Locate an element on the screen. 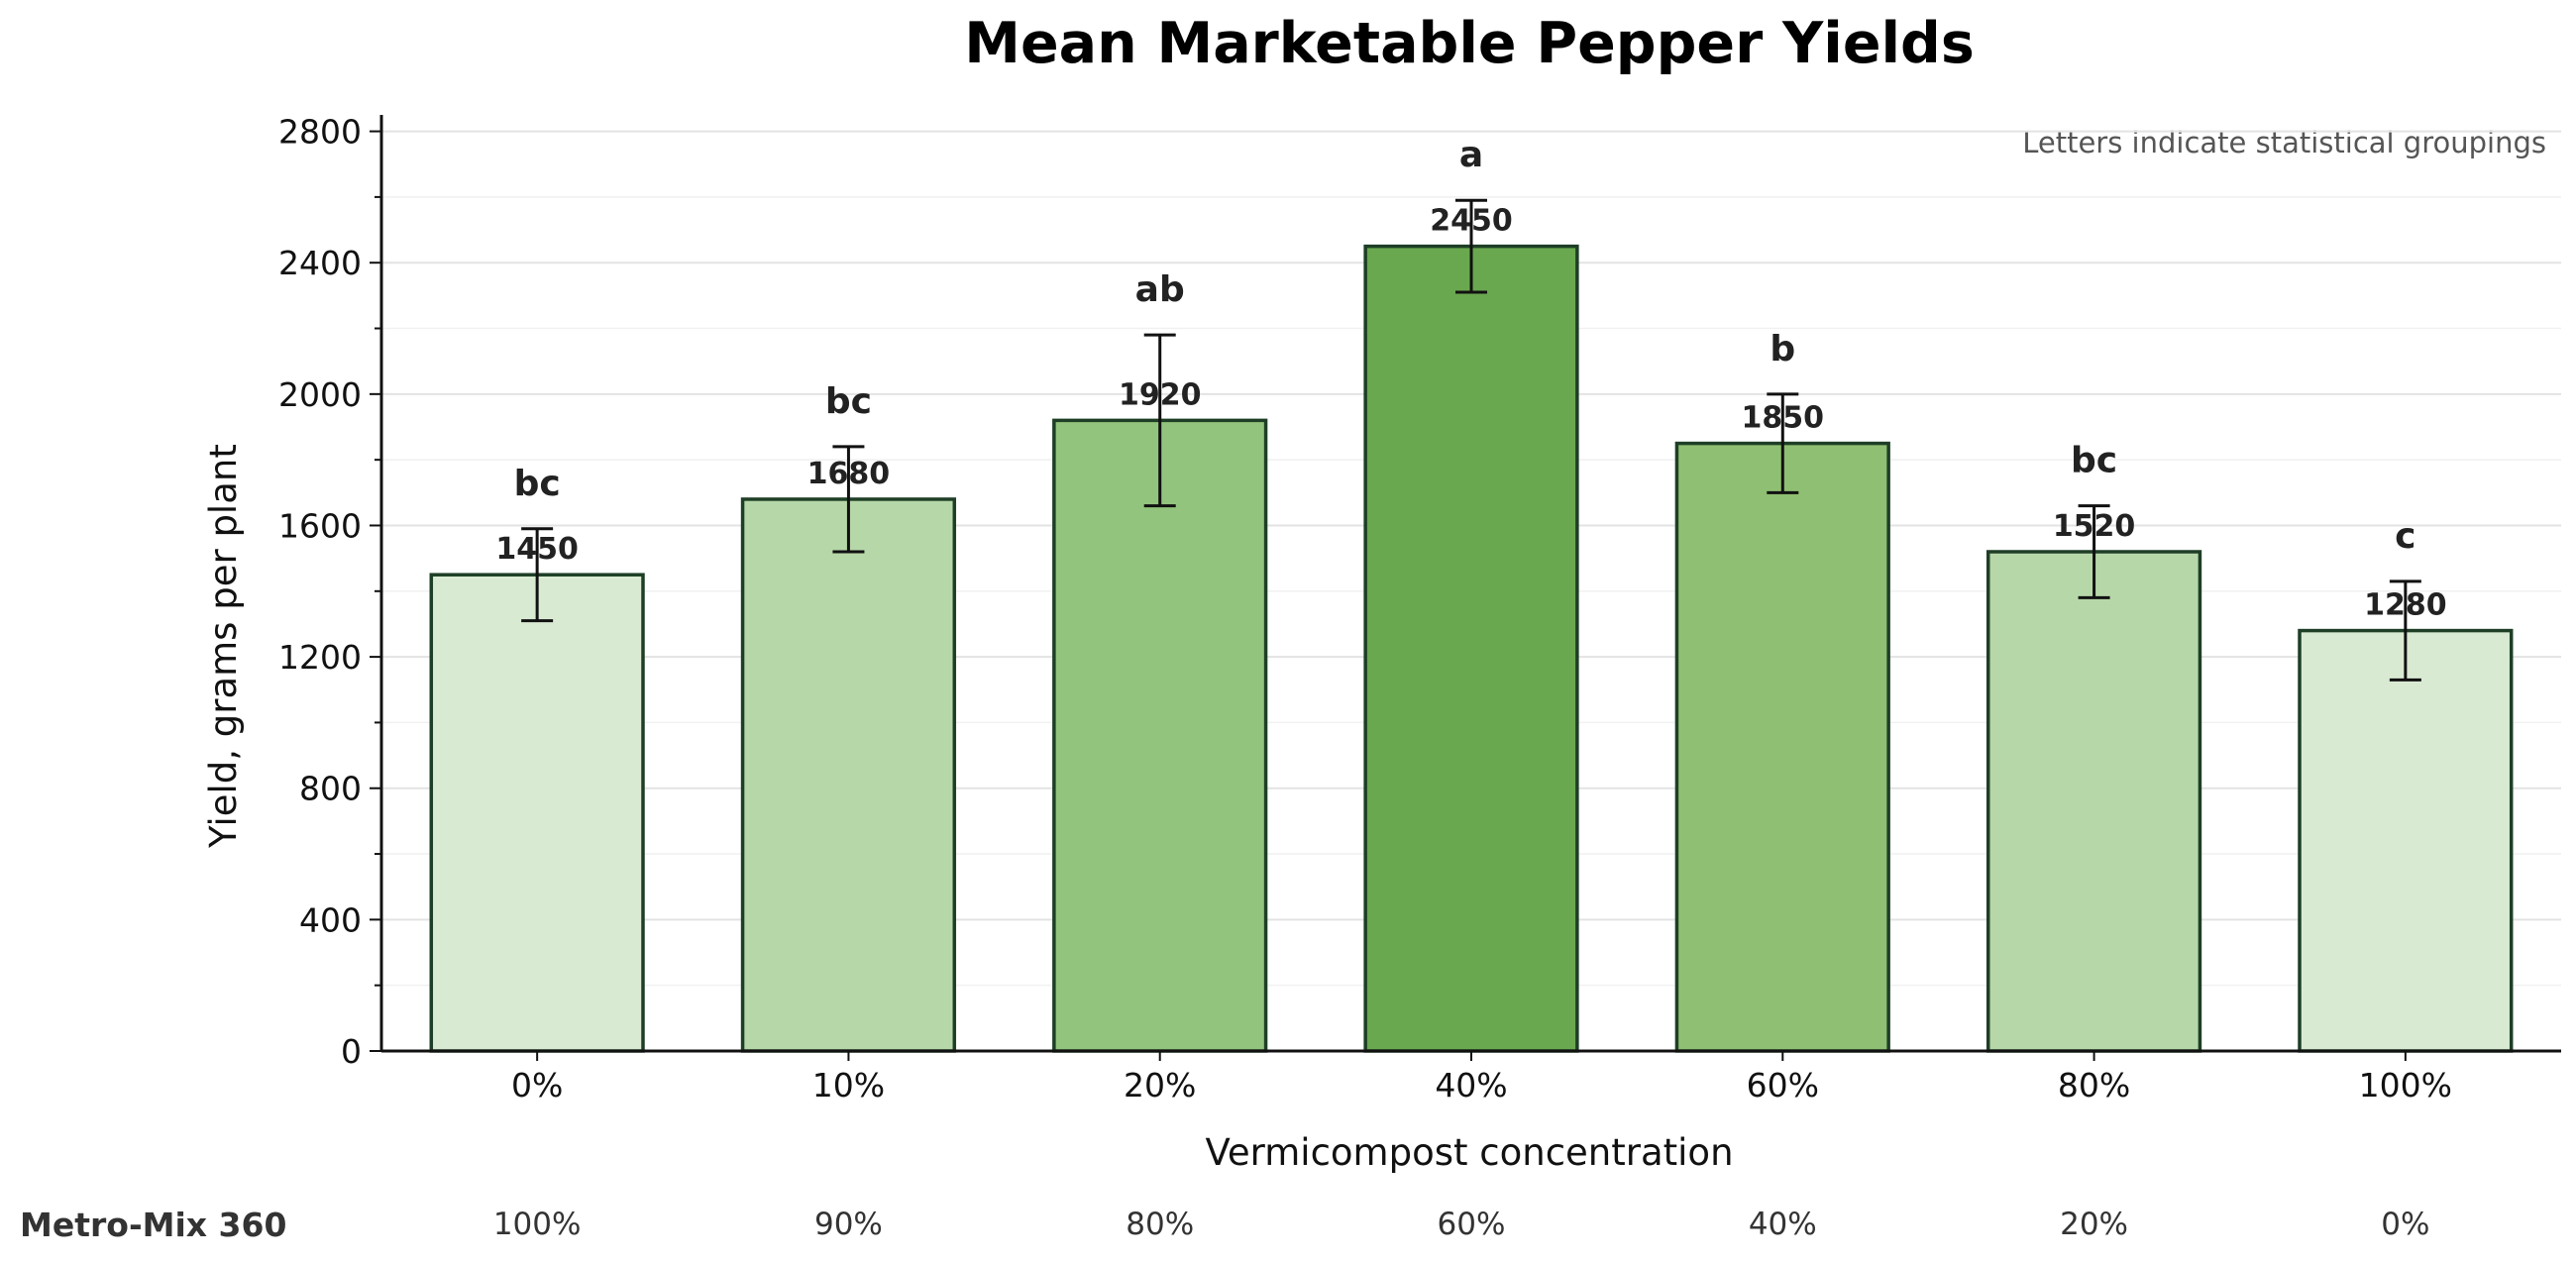 The image size is (2576, 1262). metro-mix-value: 0% is located at coordinates (2405, 1224).